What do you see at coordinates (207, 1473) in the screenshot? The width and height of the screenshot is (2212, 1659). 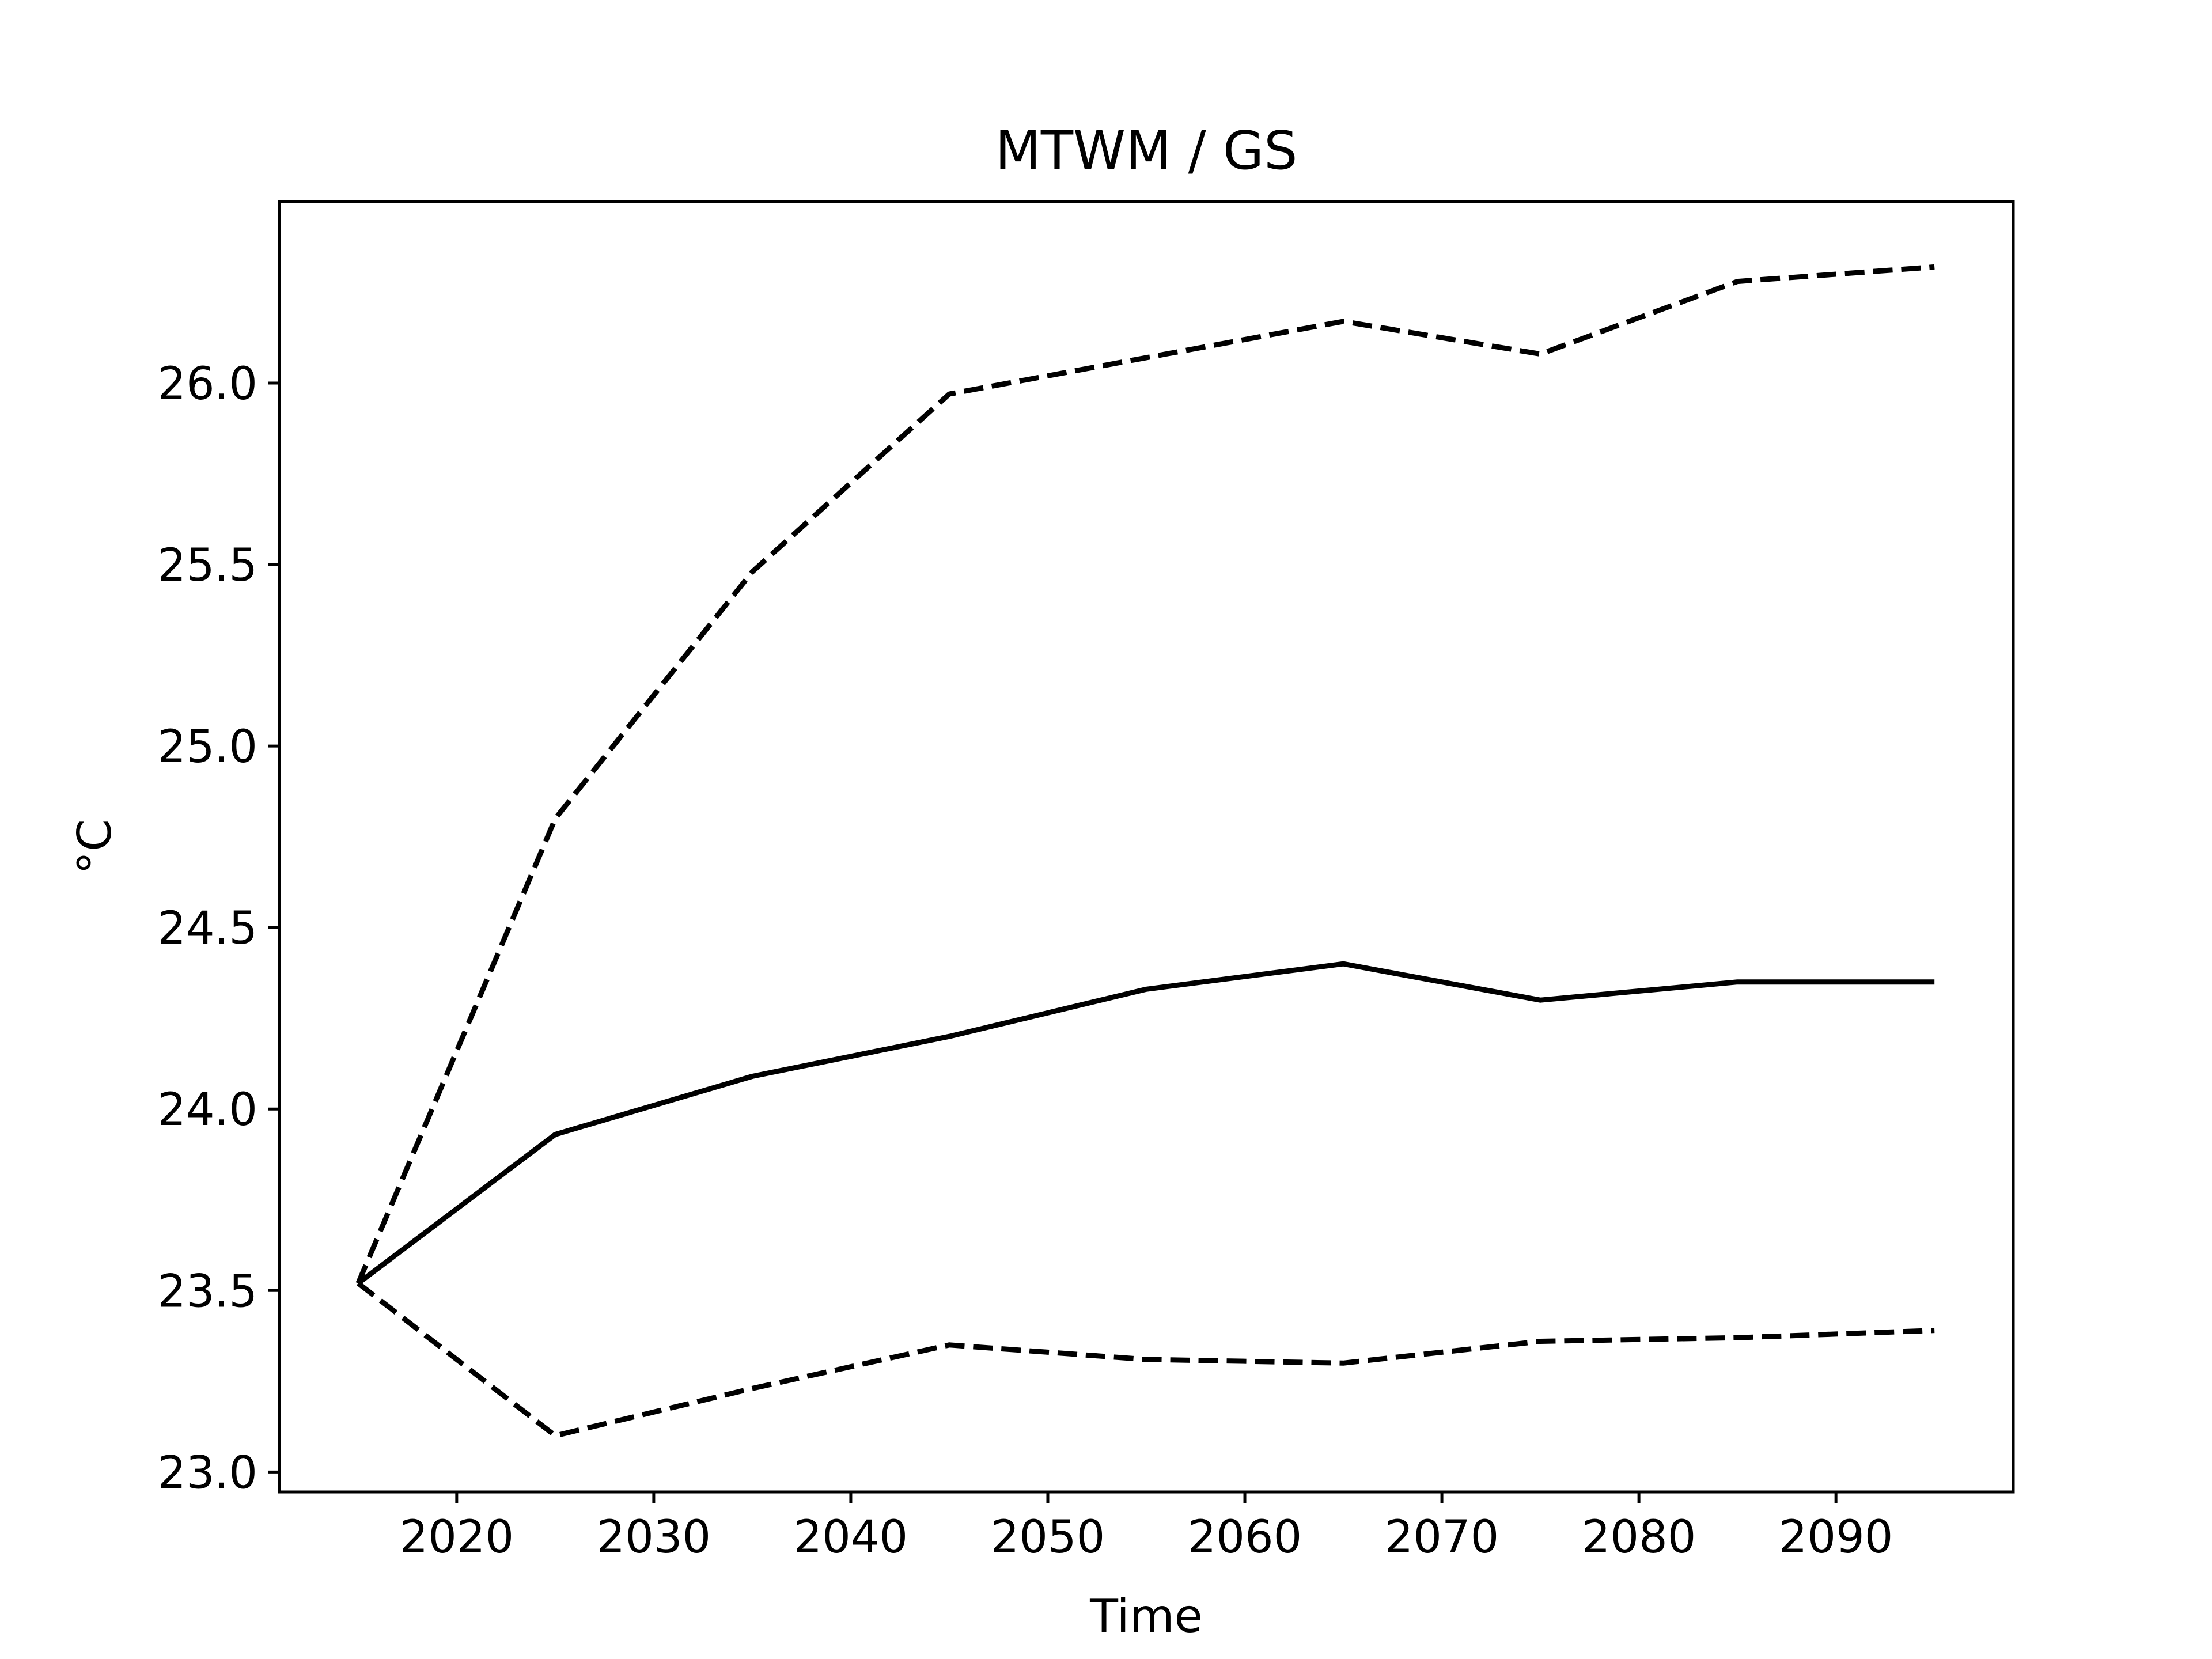 I see `y-tick-label: 23.0` at bounding box center [207, 1473].